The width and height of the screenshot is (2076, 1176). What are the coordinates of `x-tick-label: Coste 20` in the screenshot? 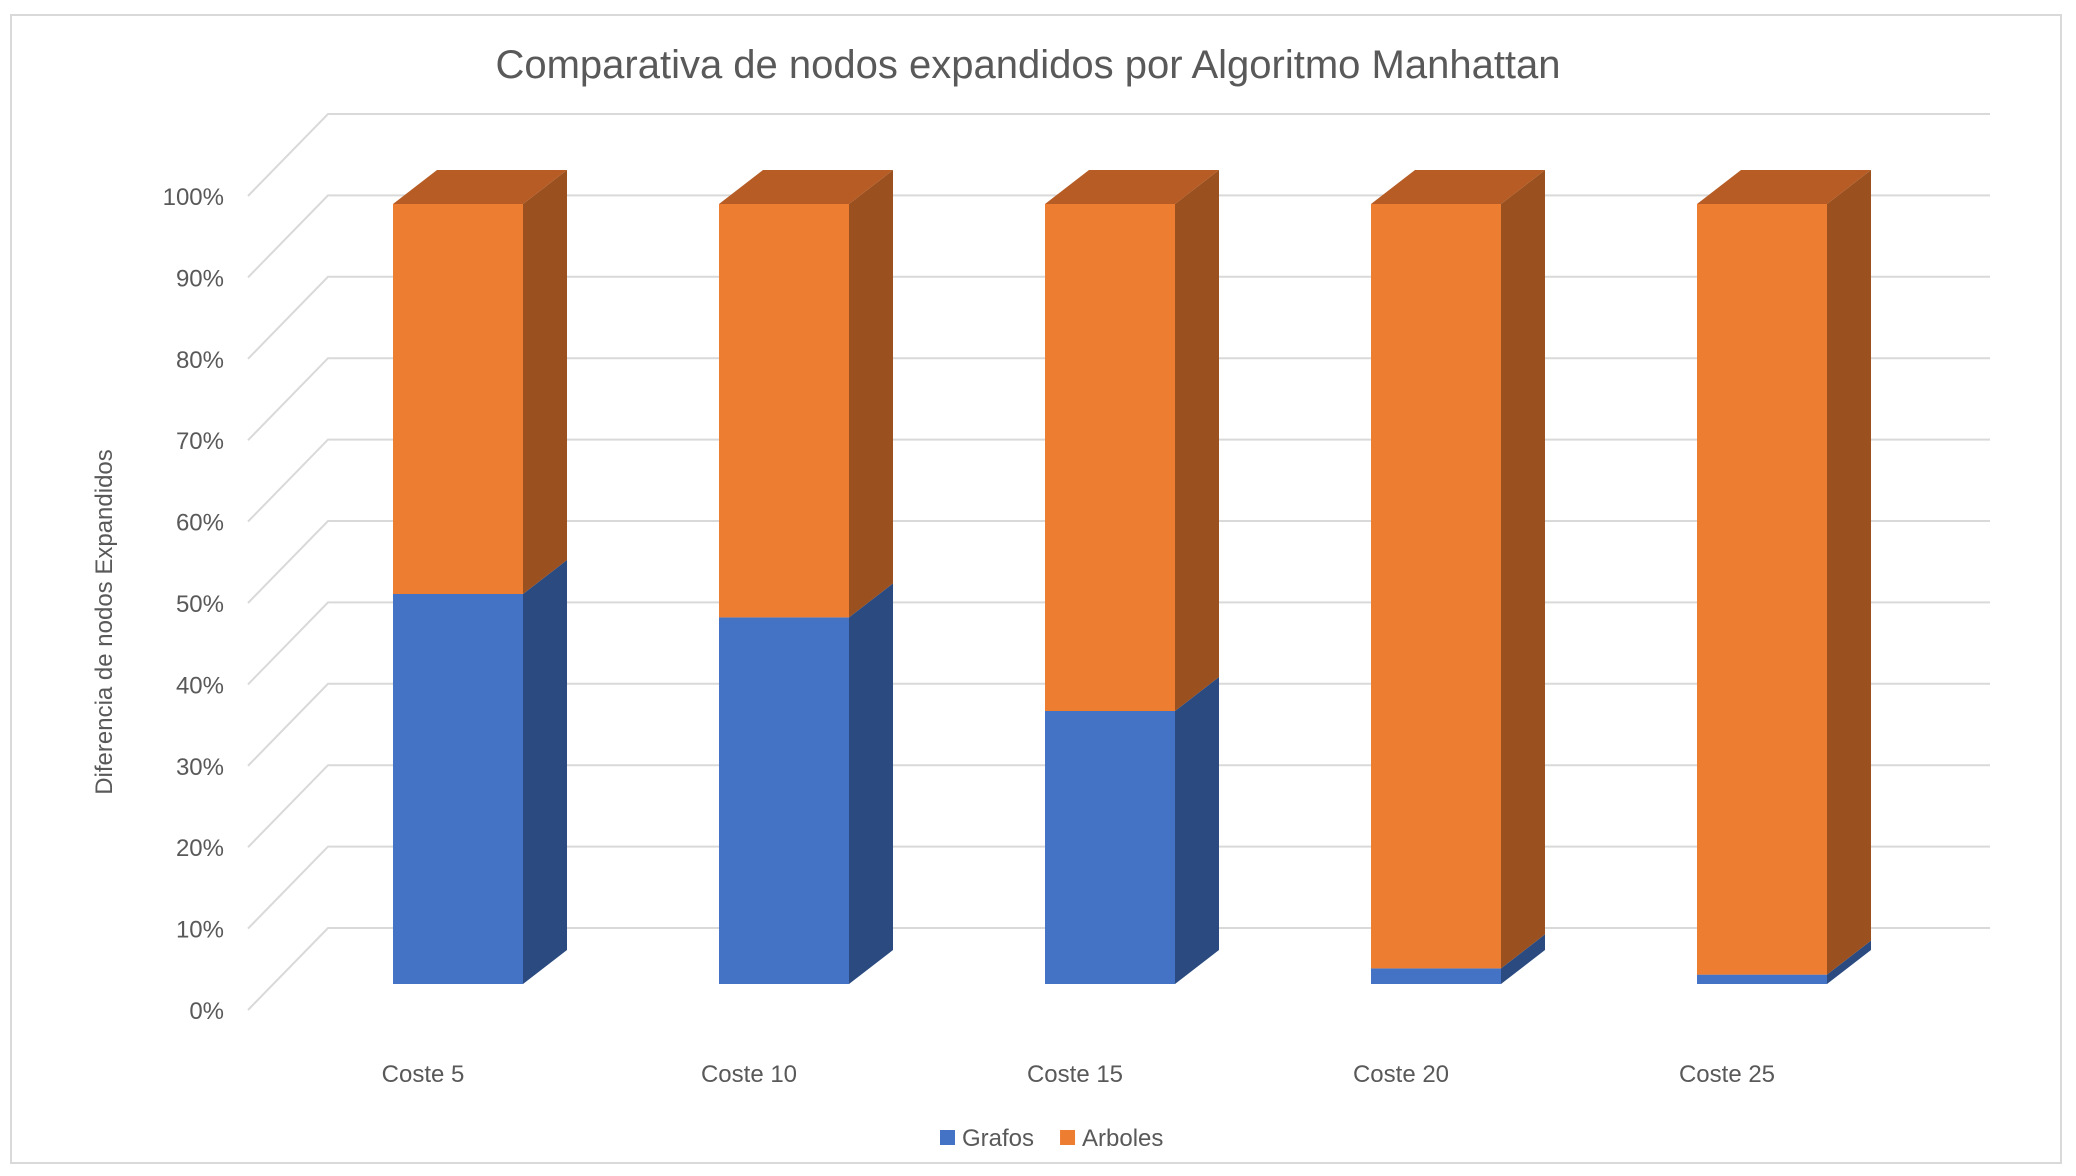 It's located at (1401, 1074).